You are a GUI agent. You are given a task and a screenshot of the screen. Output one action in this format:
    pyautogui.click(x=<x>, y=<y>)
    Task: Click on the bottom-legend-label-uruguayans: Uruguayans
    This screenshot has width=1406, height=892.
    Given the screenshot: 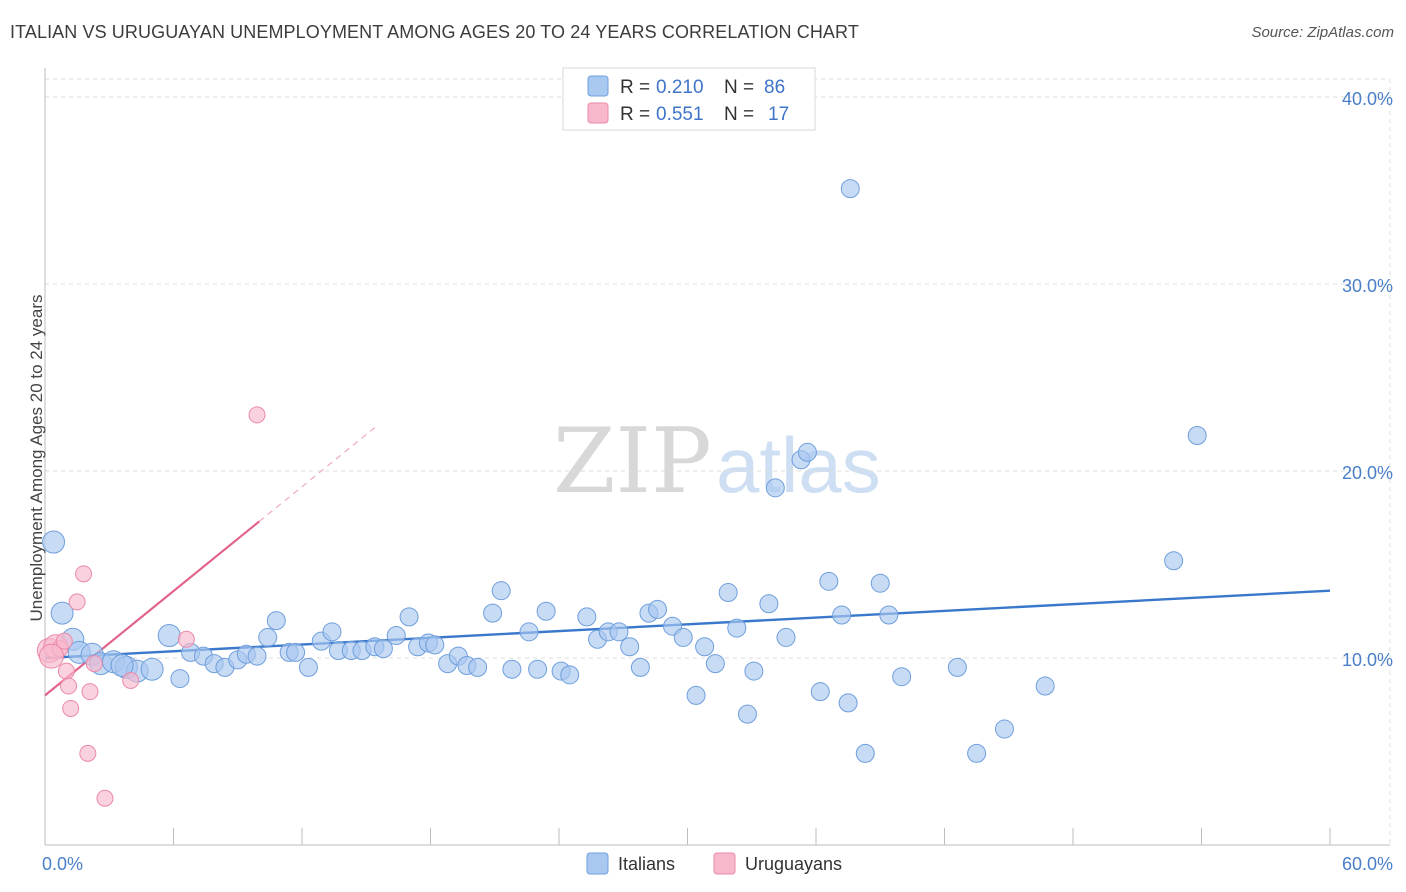 What is the action you would take?
    pyautogui.click(x=793, y=864)
    